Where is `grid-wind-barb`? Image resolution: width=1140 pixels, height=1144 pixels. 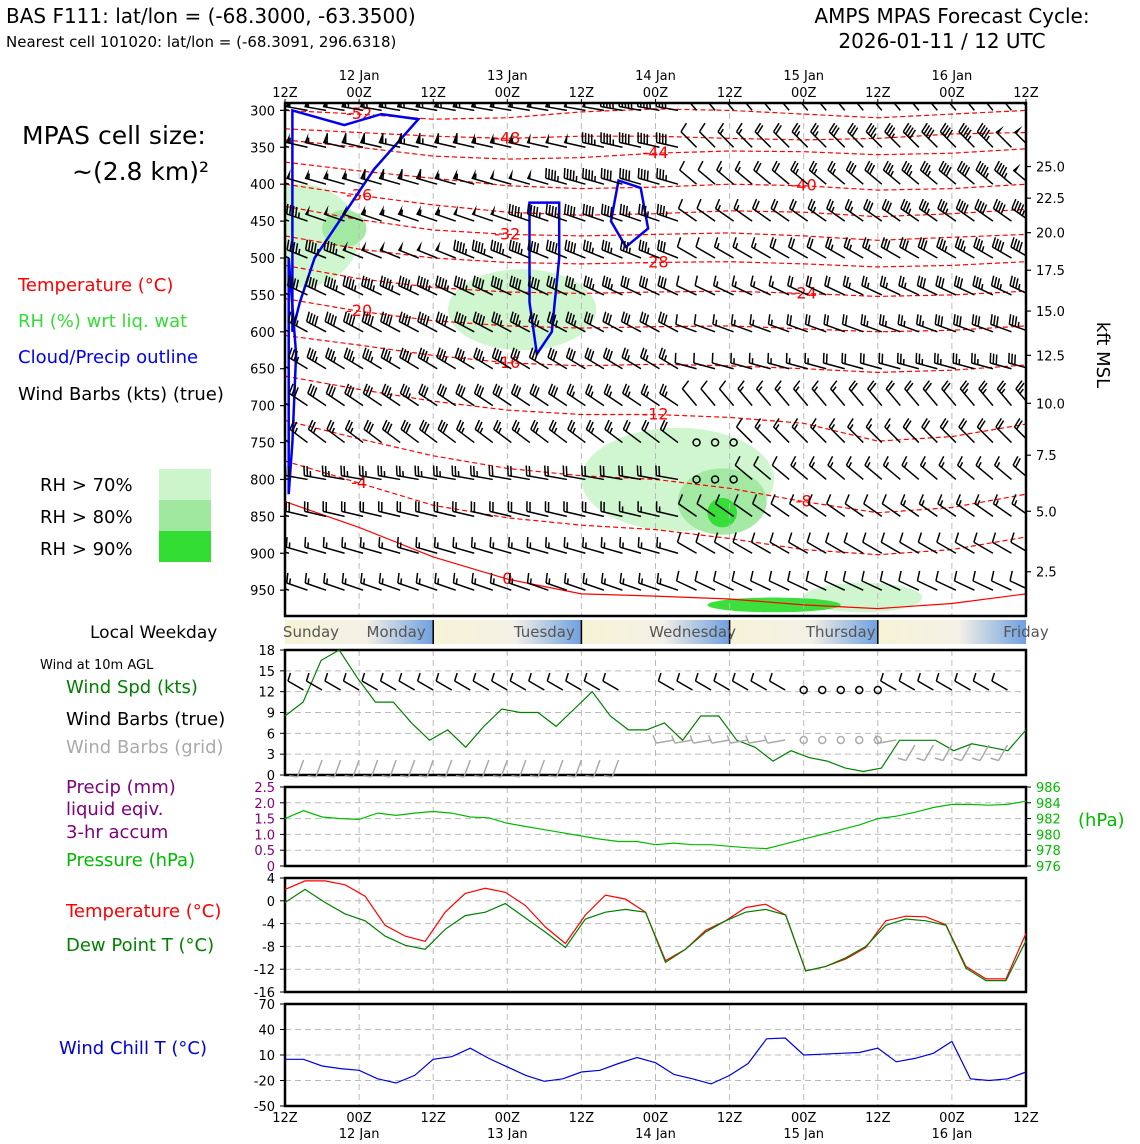
grid-wind-barb is located at coordinates (334, 768).